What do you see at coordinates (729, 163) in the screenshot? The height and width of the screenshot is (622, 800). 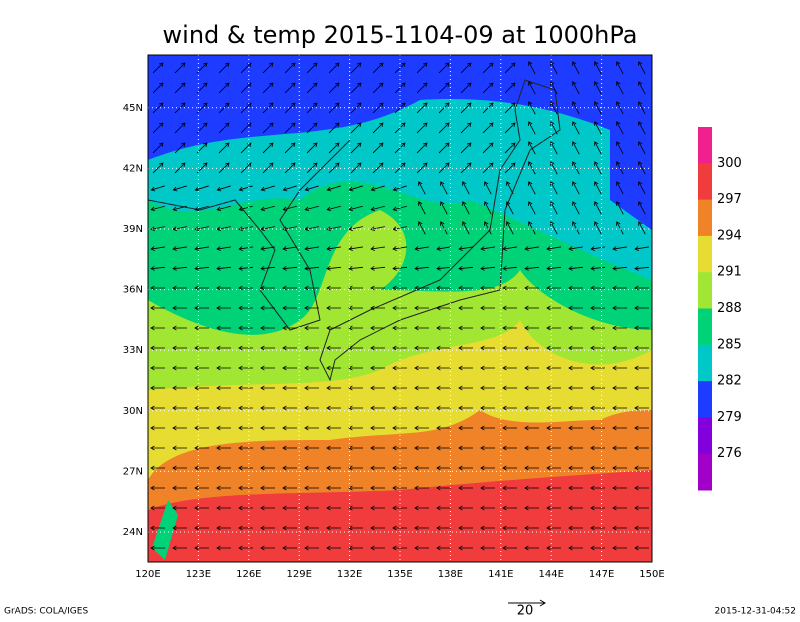 I see `colorbar-label: 300` at bounding box center [729, 163].